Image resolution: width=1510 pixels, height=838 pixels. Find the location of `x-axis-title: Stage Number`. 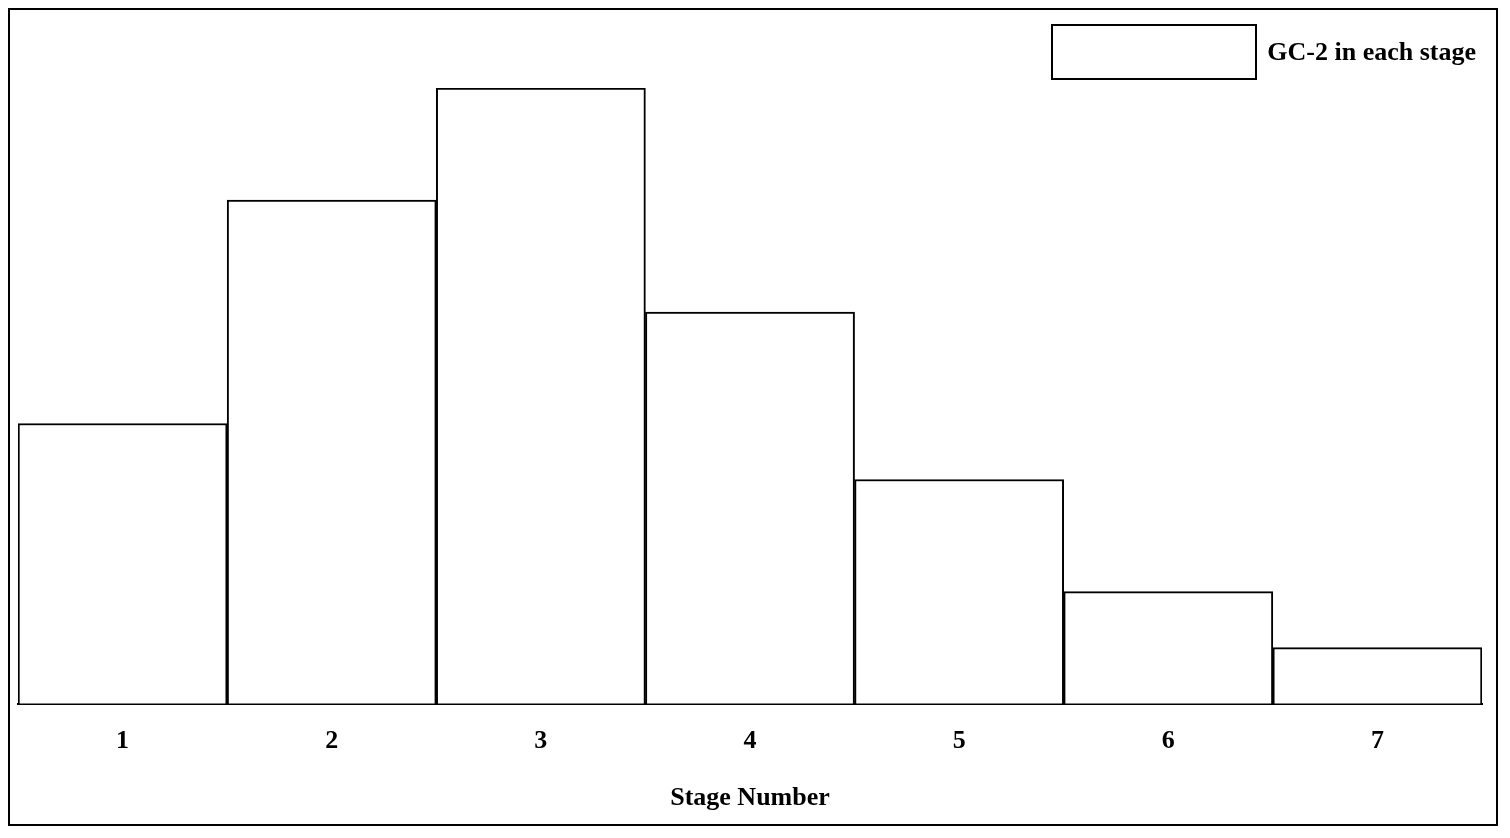

x-axis-title: Stage Number is located at coordinates (750, 797).